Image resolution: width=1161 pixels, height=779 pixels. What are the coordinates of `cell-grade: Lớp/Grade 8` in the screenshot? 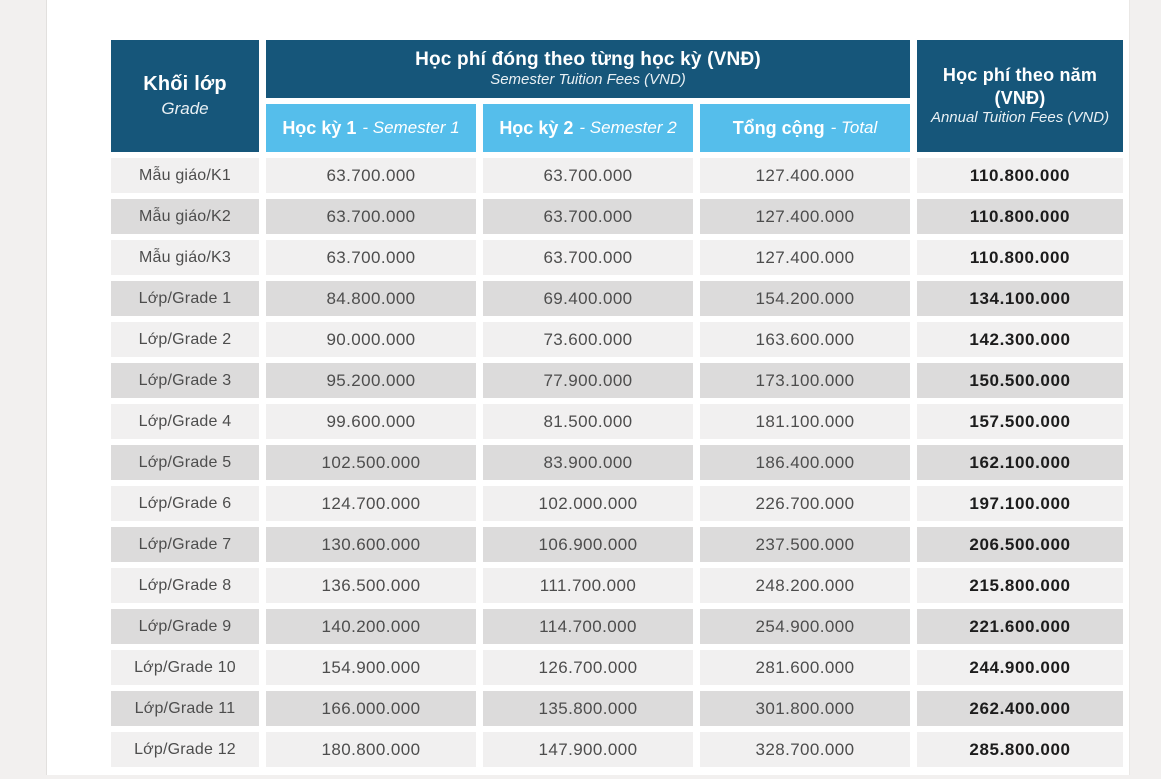 It's located at (185, 585).